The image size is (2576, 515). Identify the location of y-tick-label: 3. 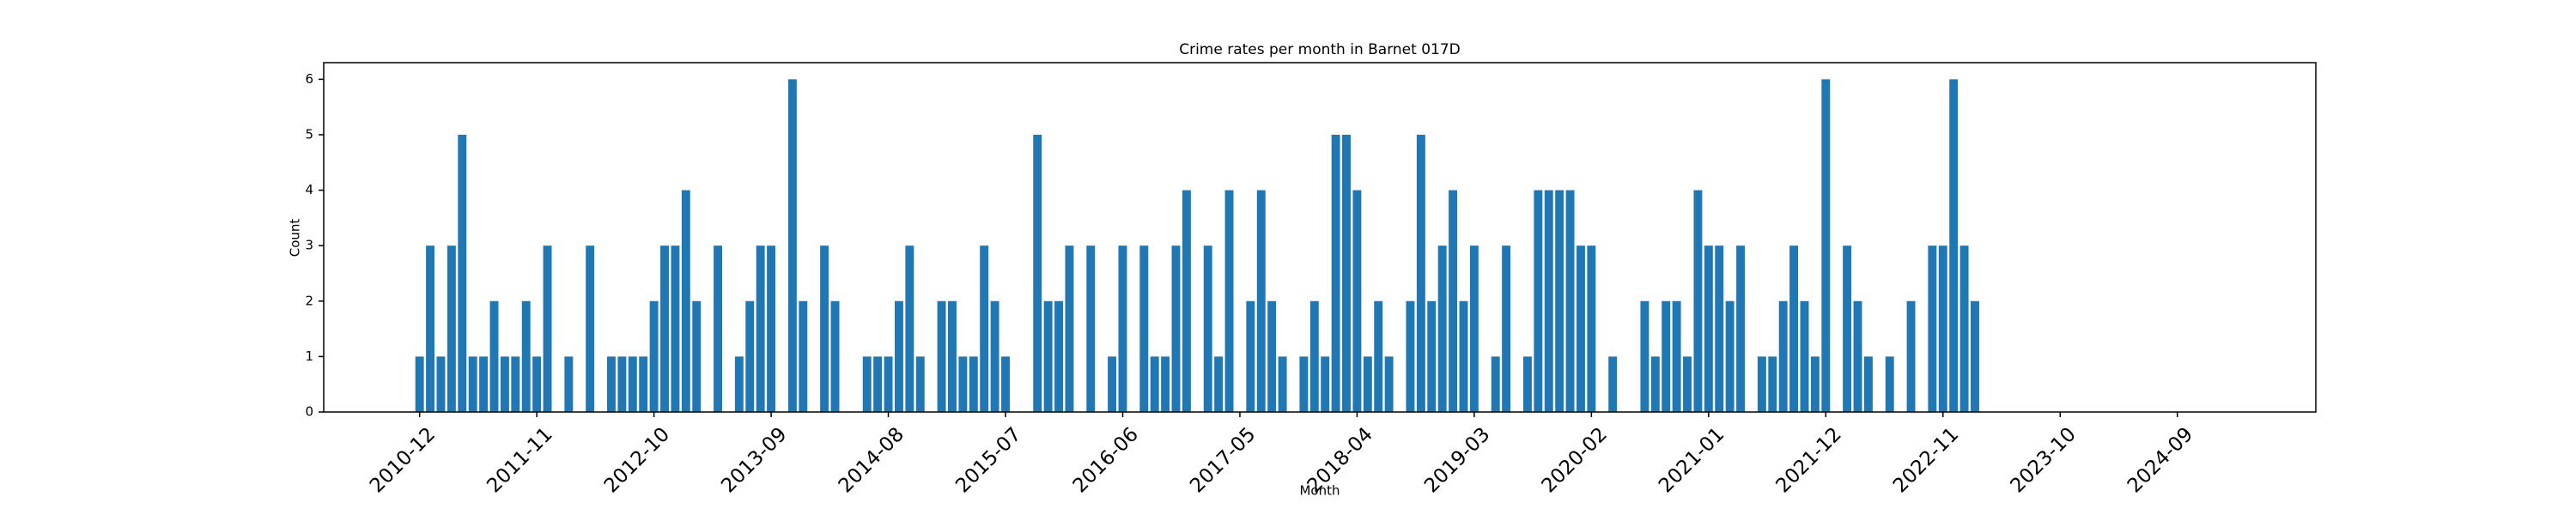
(309, 245).